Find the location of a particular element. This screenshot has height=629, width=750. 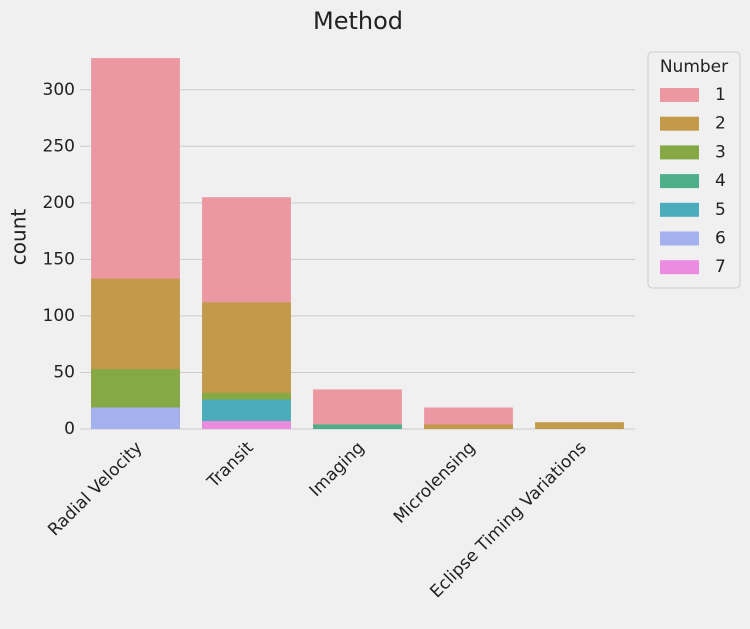

legend-label: 2 is located at coordinates (720, 124).